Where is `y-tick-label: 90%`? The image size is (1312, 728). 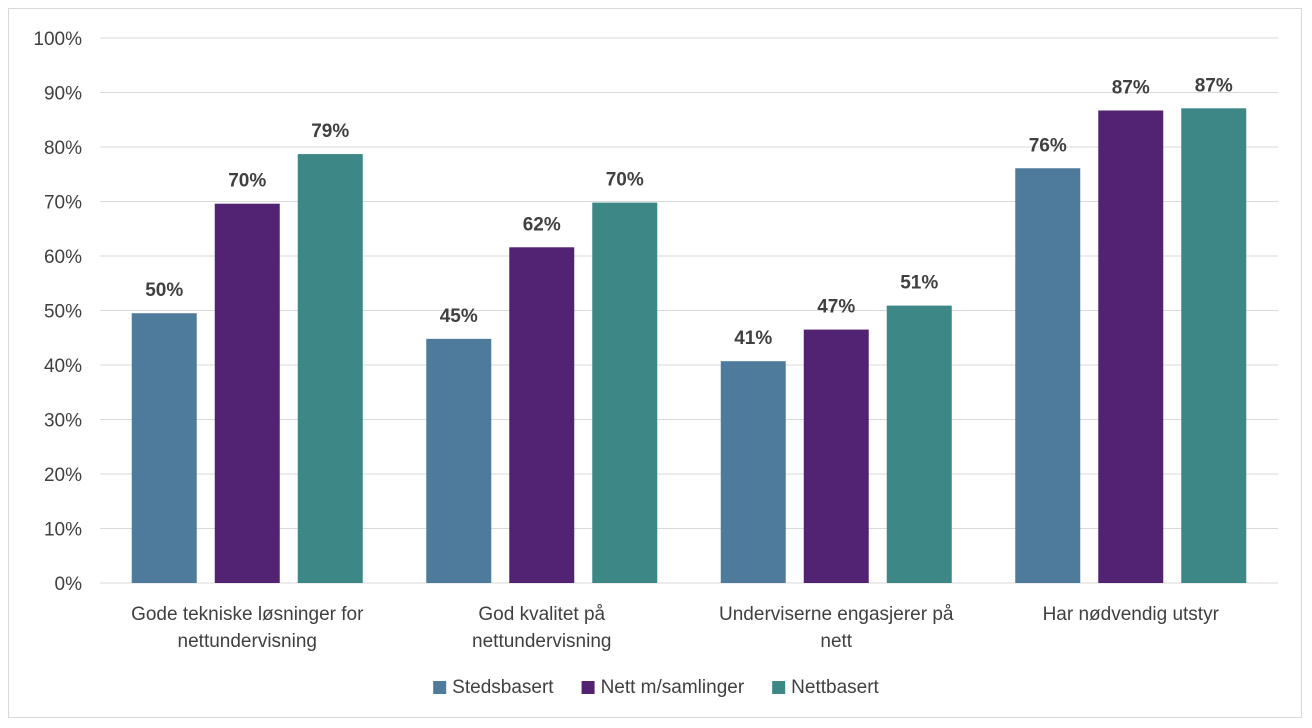 y-tick-label: 90% is located at coordinates (63, 94).